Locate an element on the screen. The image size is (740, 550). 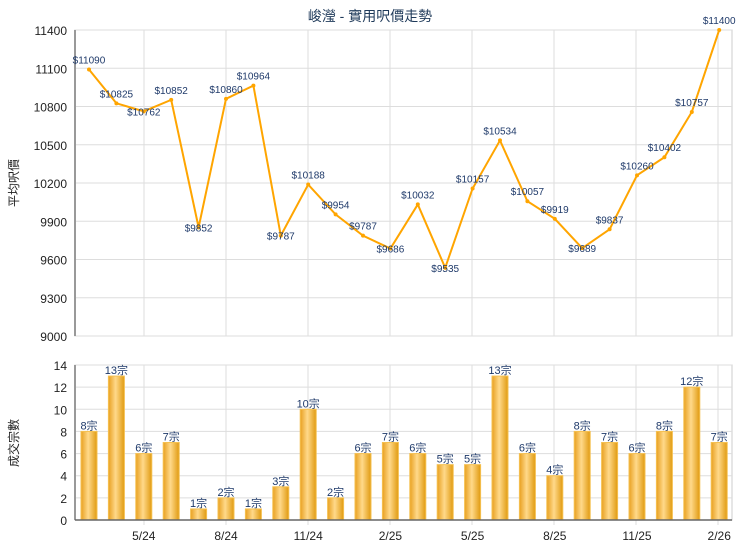
x-tick-label: 5/24 is located at coordinates (144, 536).